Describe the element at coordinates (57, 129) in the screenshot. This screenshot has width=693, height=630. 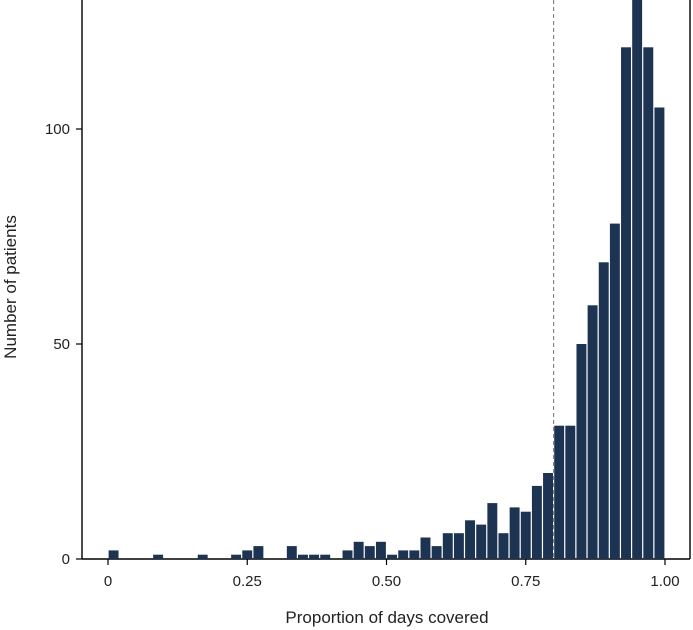
I see `y-tick-label: 100` at that location.